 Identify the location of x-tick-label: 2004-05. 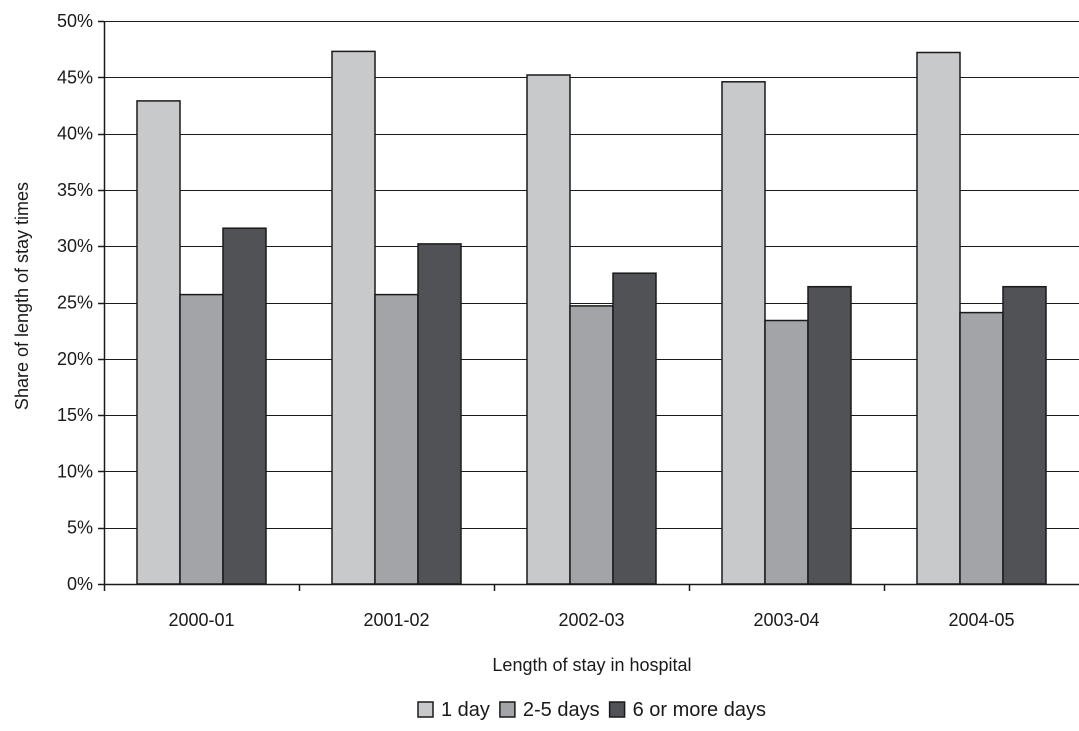
(981, 620).